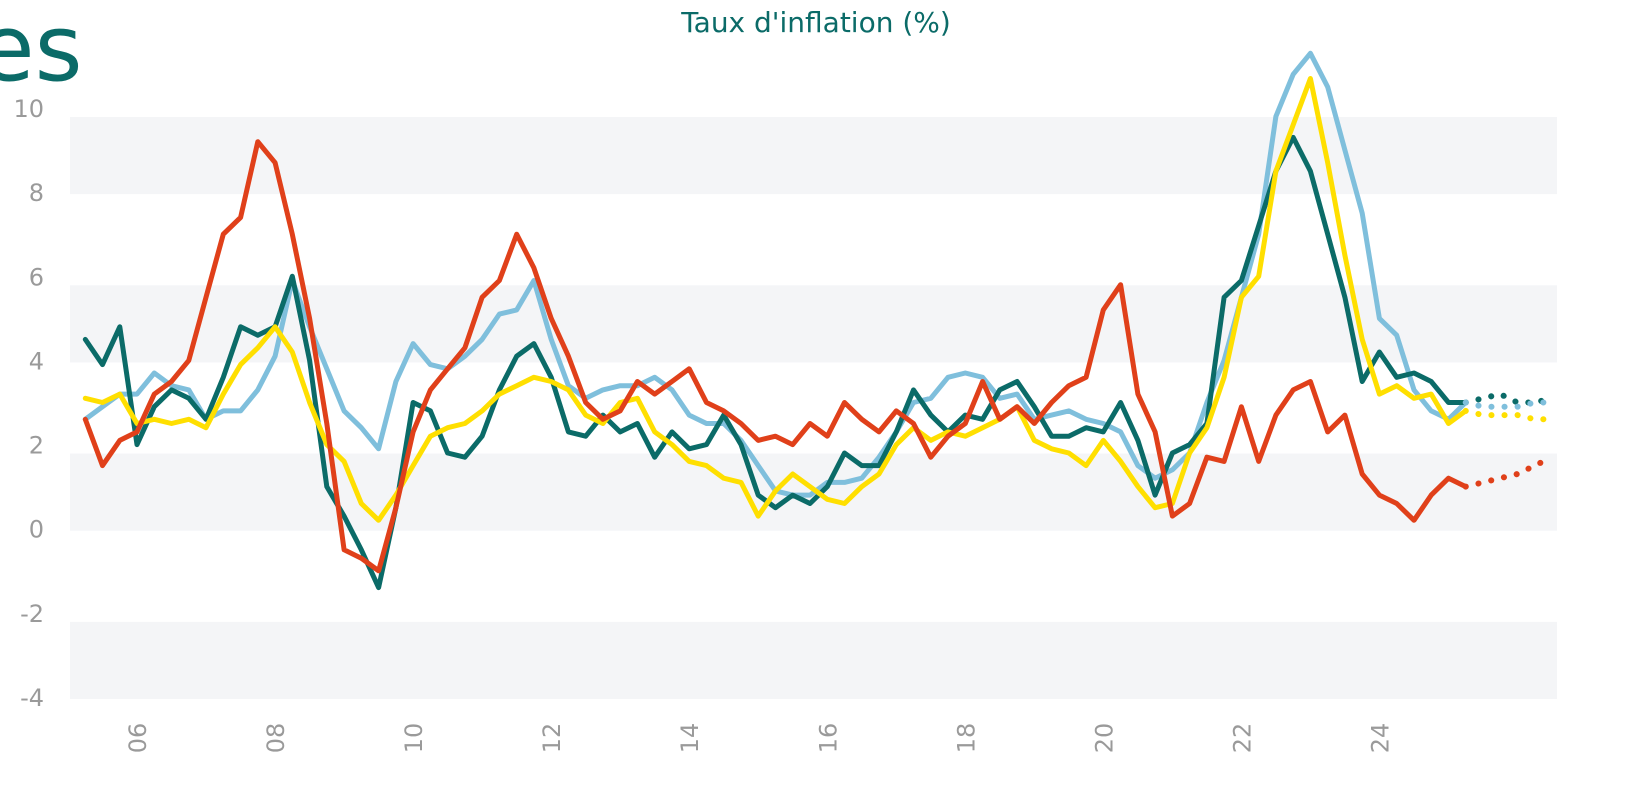  What do you see at coordinates (414, 738) in the screenshot?
I see `x-tick-label: 10` at bounding box center [414, 738].